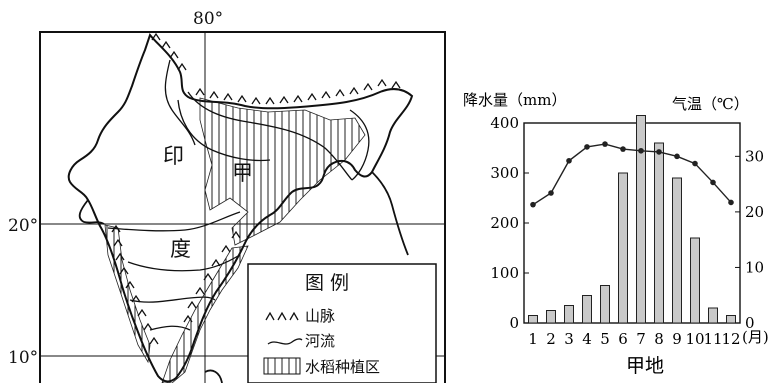 This screenshot has height=383, width=784. What do you see at coordinates (213, 376) in the screenshot?
I see `sri-lanka` at bounding box center [213, 376].